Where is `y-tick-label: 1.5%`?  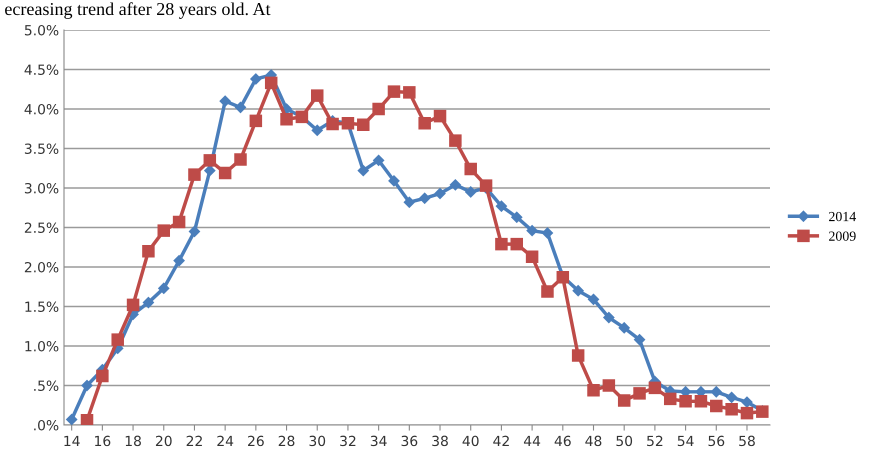
y-tick-label: 1.5% is located at coordinates (41, 306).